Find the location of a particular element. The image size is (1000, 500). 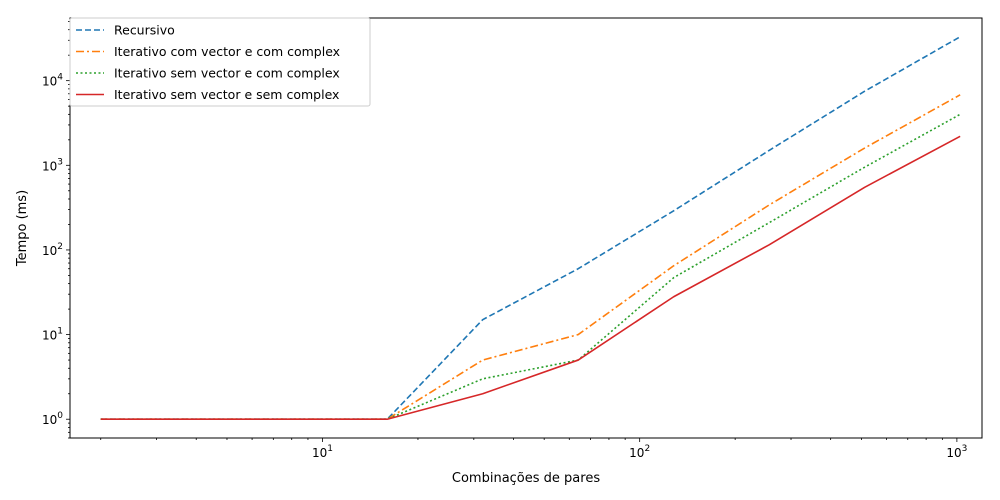

y-tick-label: 10¹ is located at coordinates (52, 335).